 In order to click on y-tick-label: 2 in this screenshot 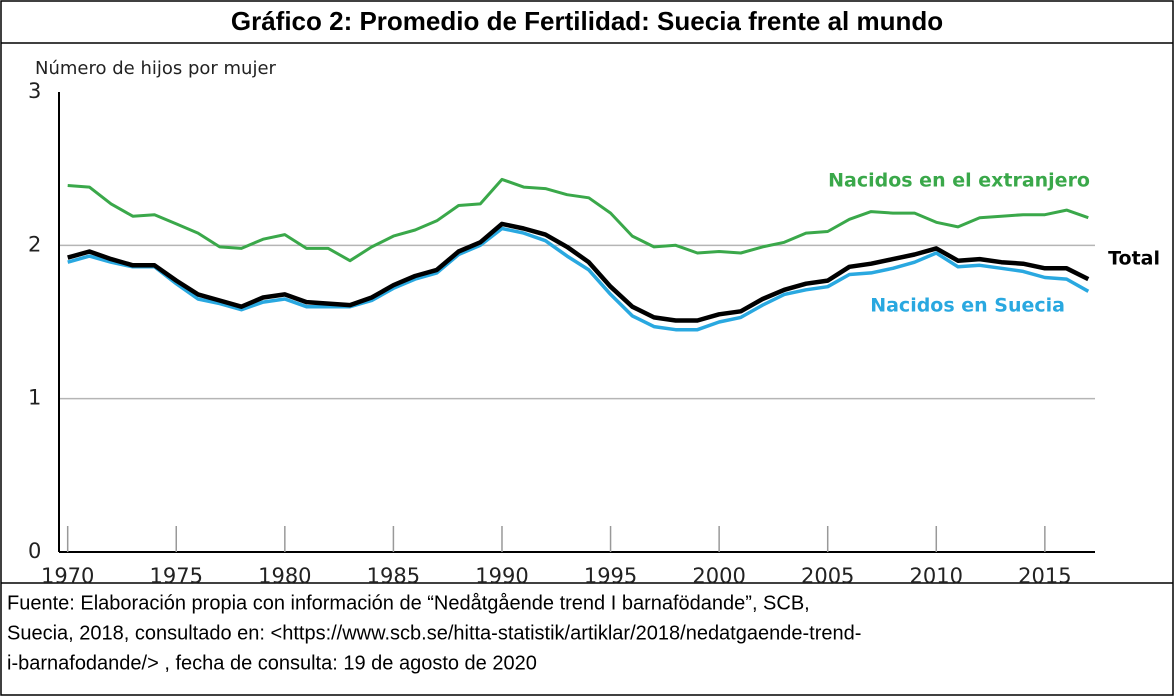, I will do `click(34, 244)`.